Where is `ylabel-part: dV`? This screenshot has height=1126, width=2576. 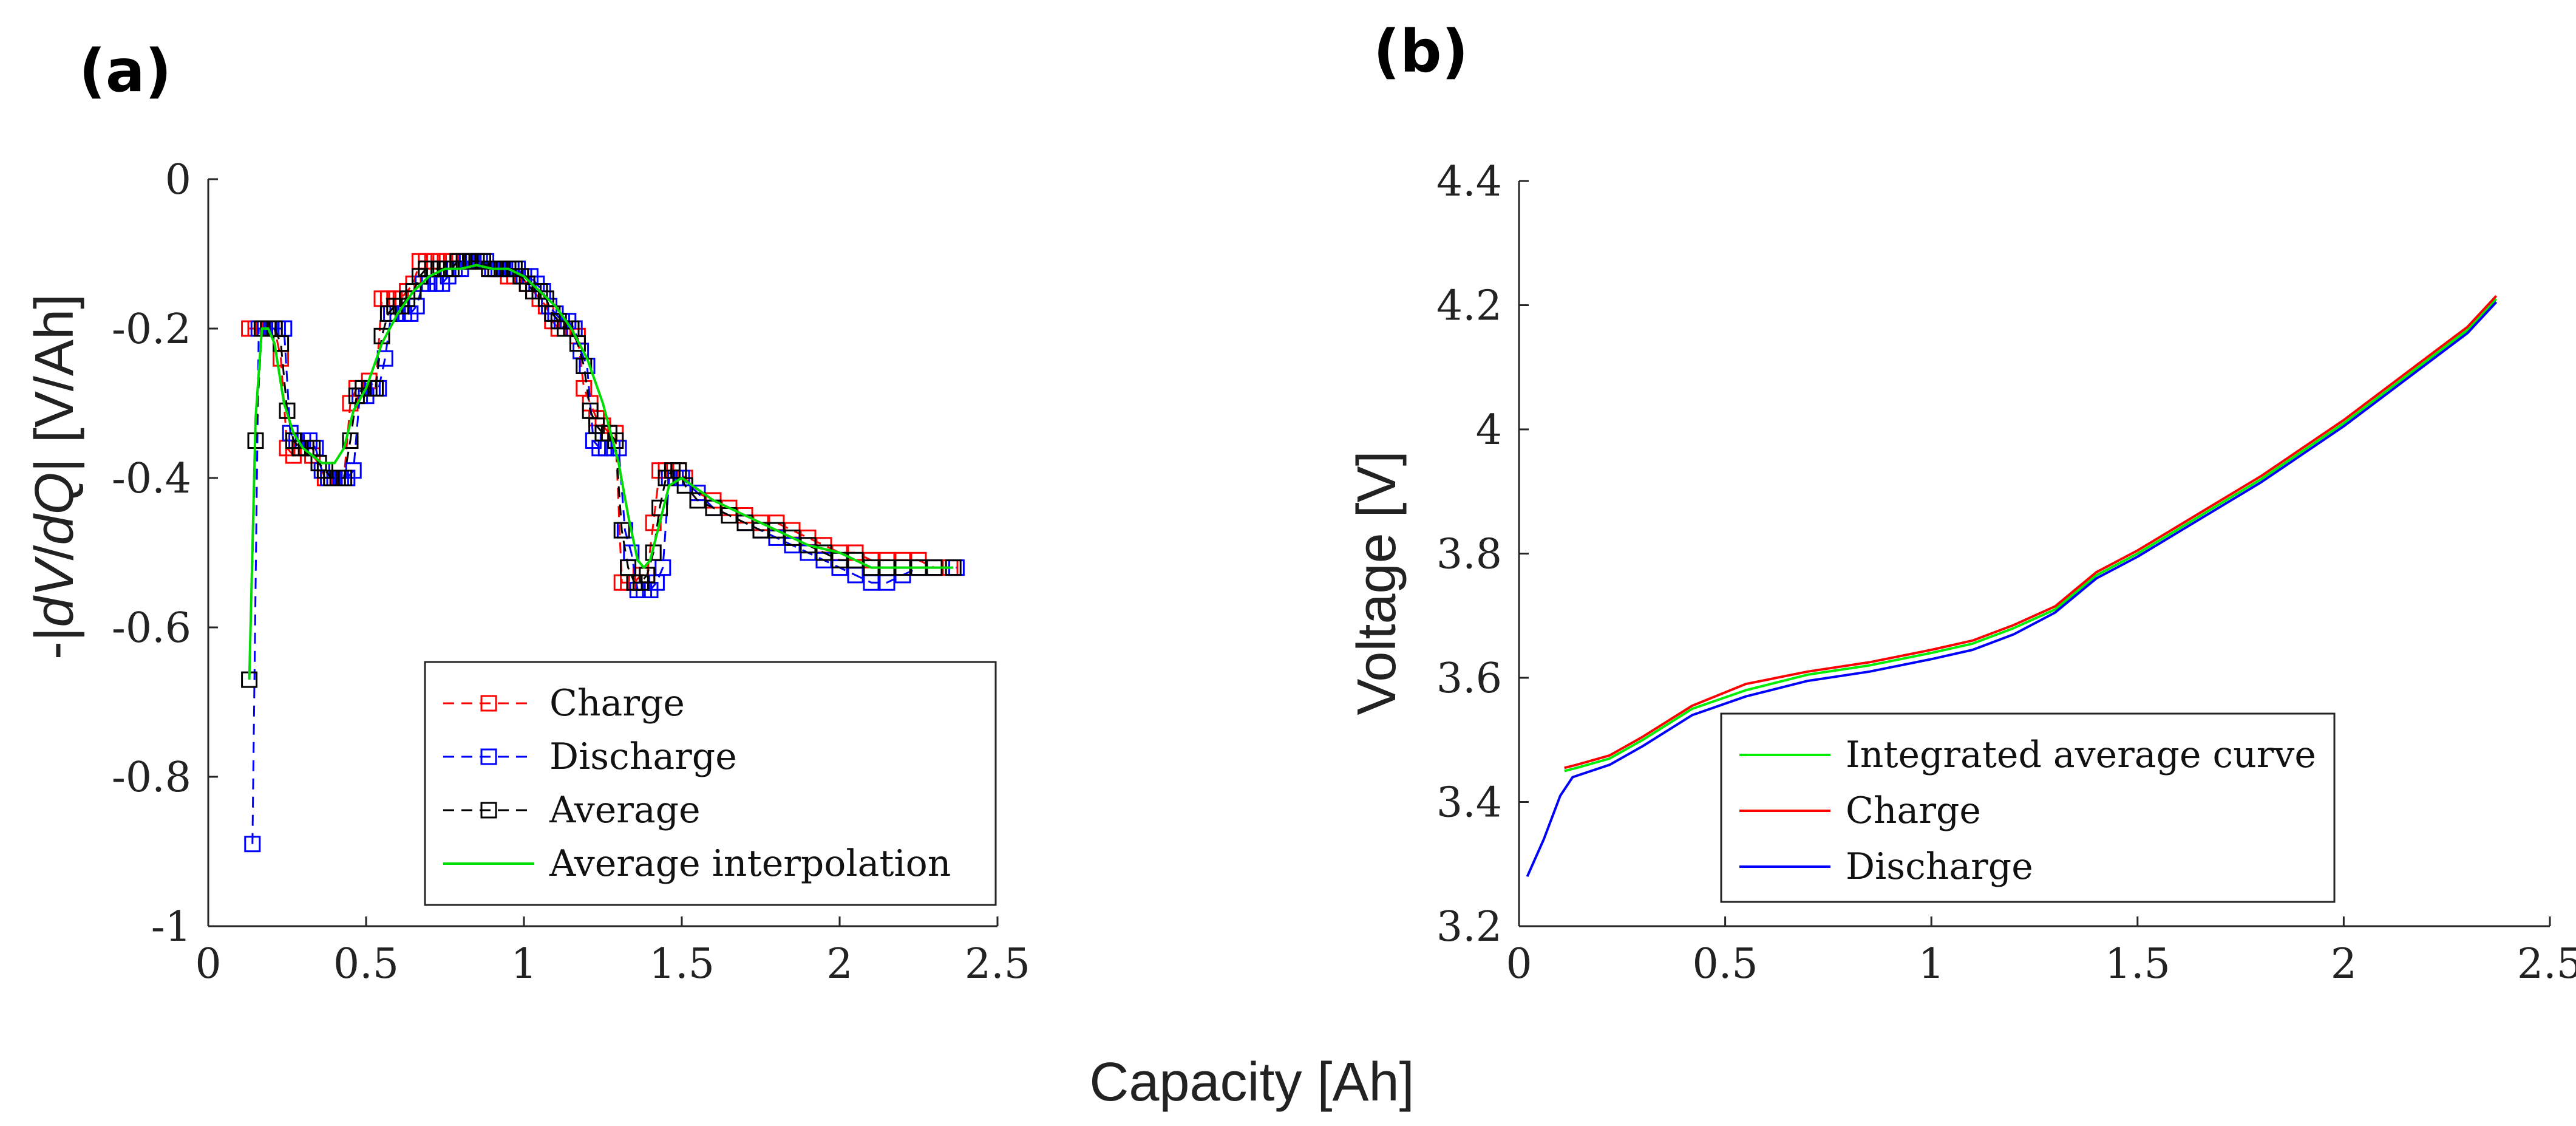
ylabel-part: dV is located at coordinates (54, 591).